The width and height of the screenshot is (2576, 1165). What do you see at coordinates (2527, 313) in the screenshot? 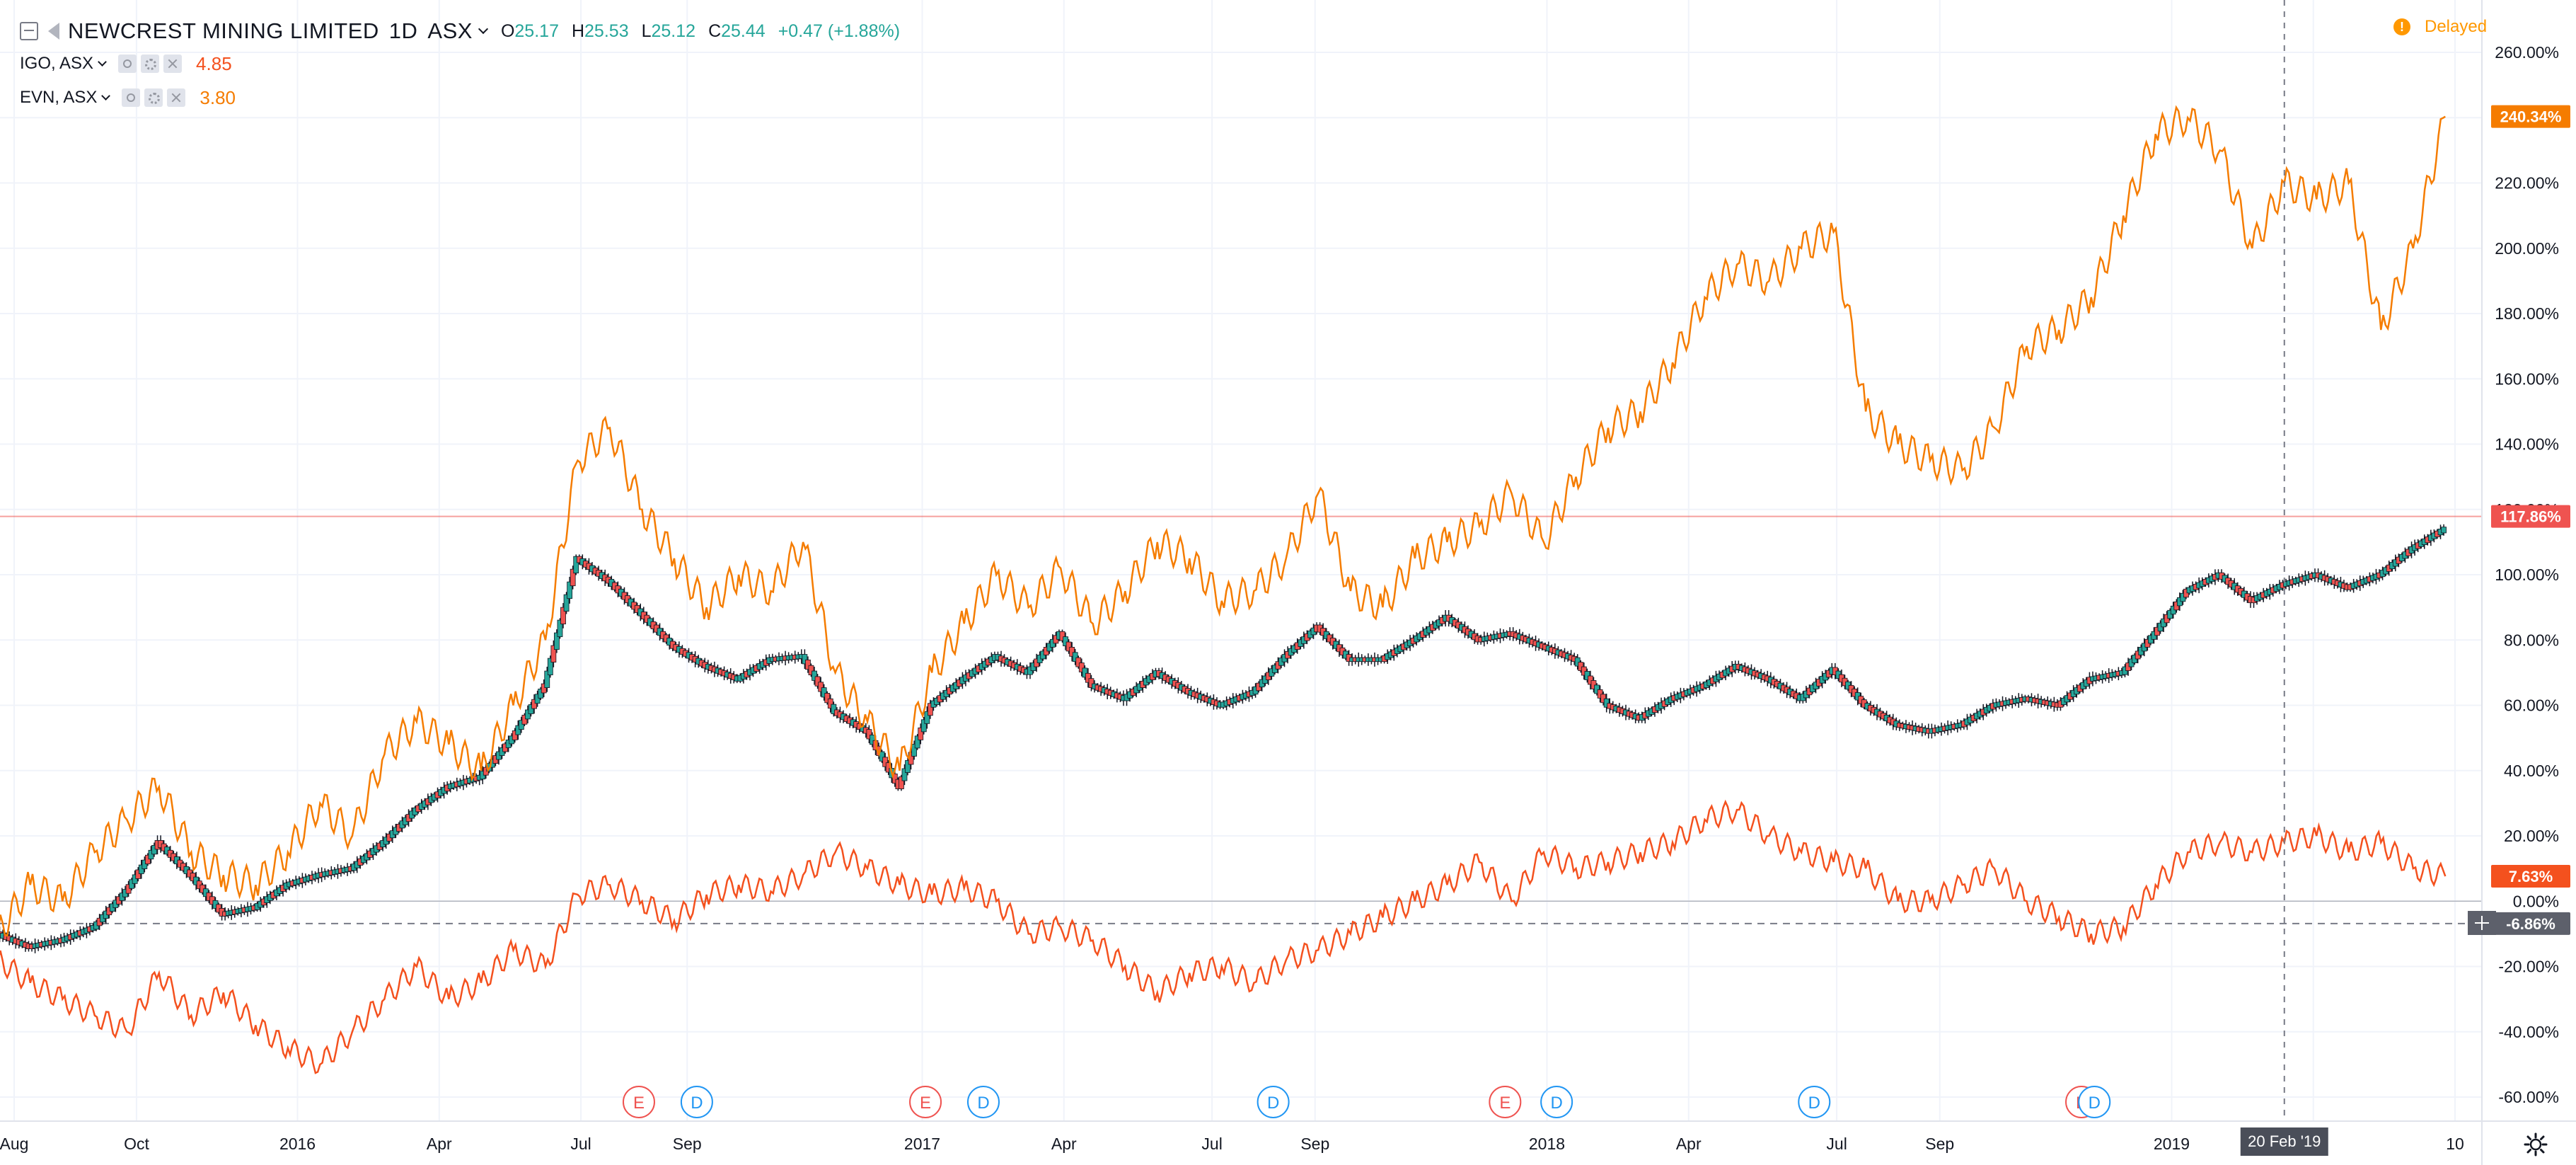
I see `y-tick-label: 180.00%` at bounding box center [2527, 313].